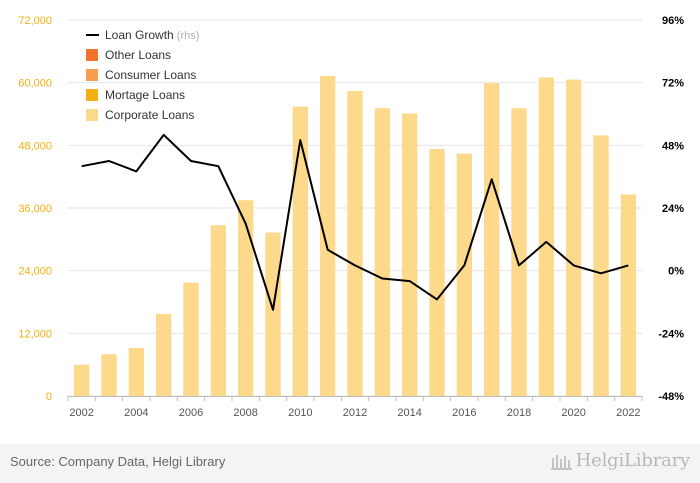 This screenshot has width=700, height=483. What do you see at coordinates (118, 461) in the screenshot?
I see `source-note: Source: Company Data, Helgi Library` at bounding box center [118, 461].